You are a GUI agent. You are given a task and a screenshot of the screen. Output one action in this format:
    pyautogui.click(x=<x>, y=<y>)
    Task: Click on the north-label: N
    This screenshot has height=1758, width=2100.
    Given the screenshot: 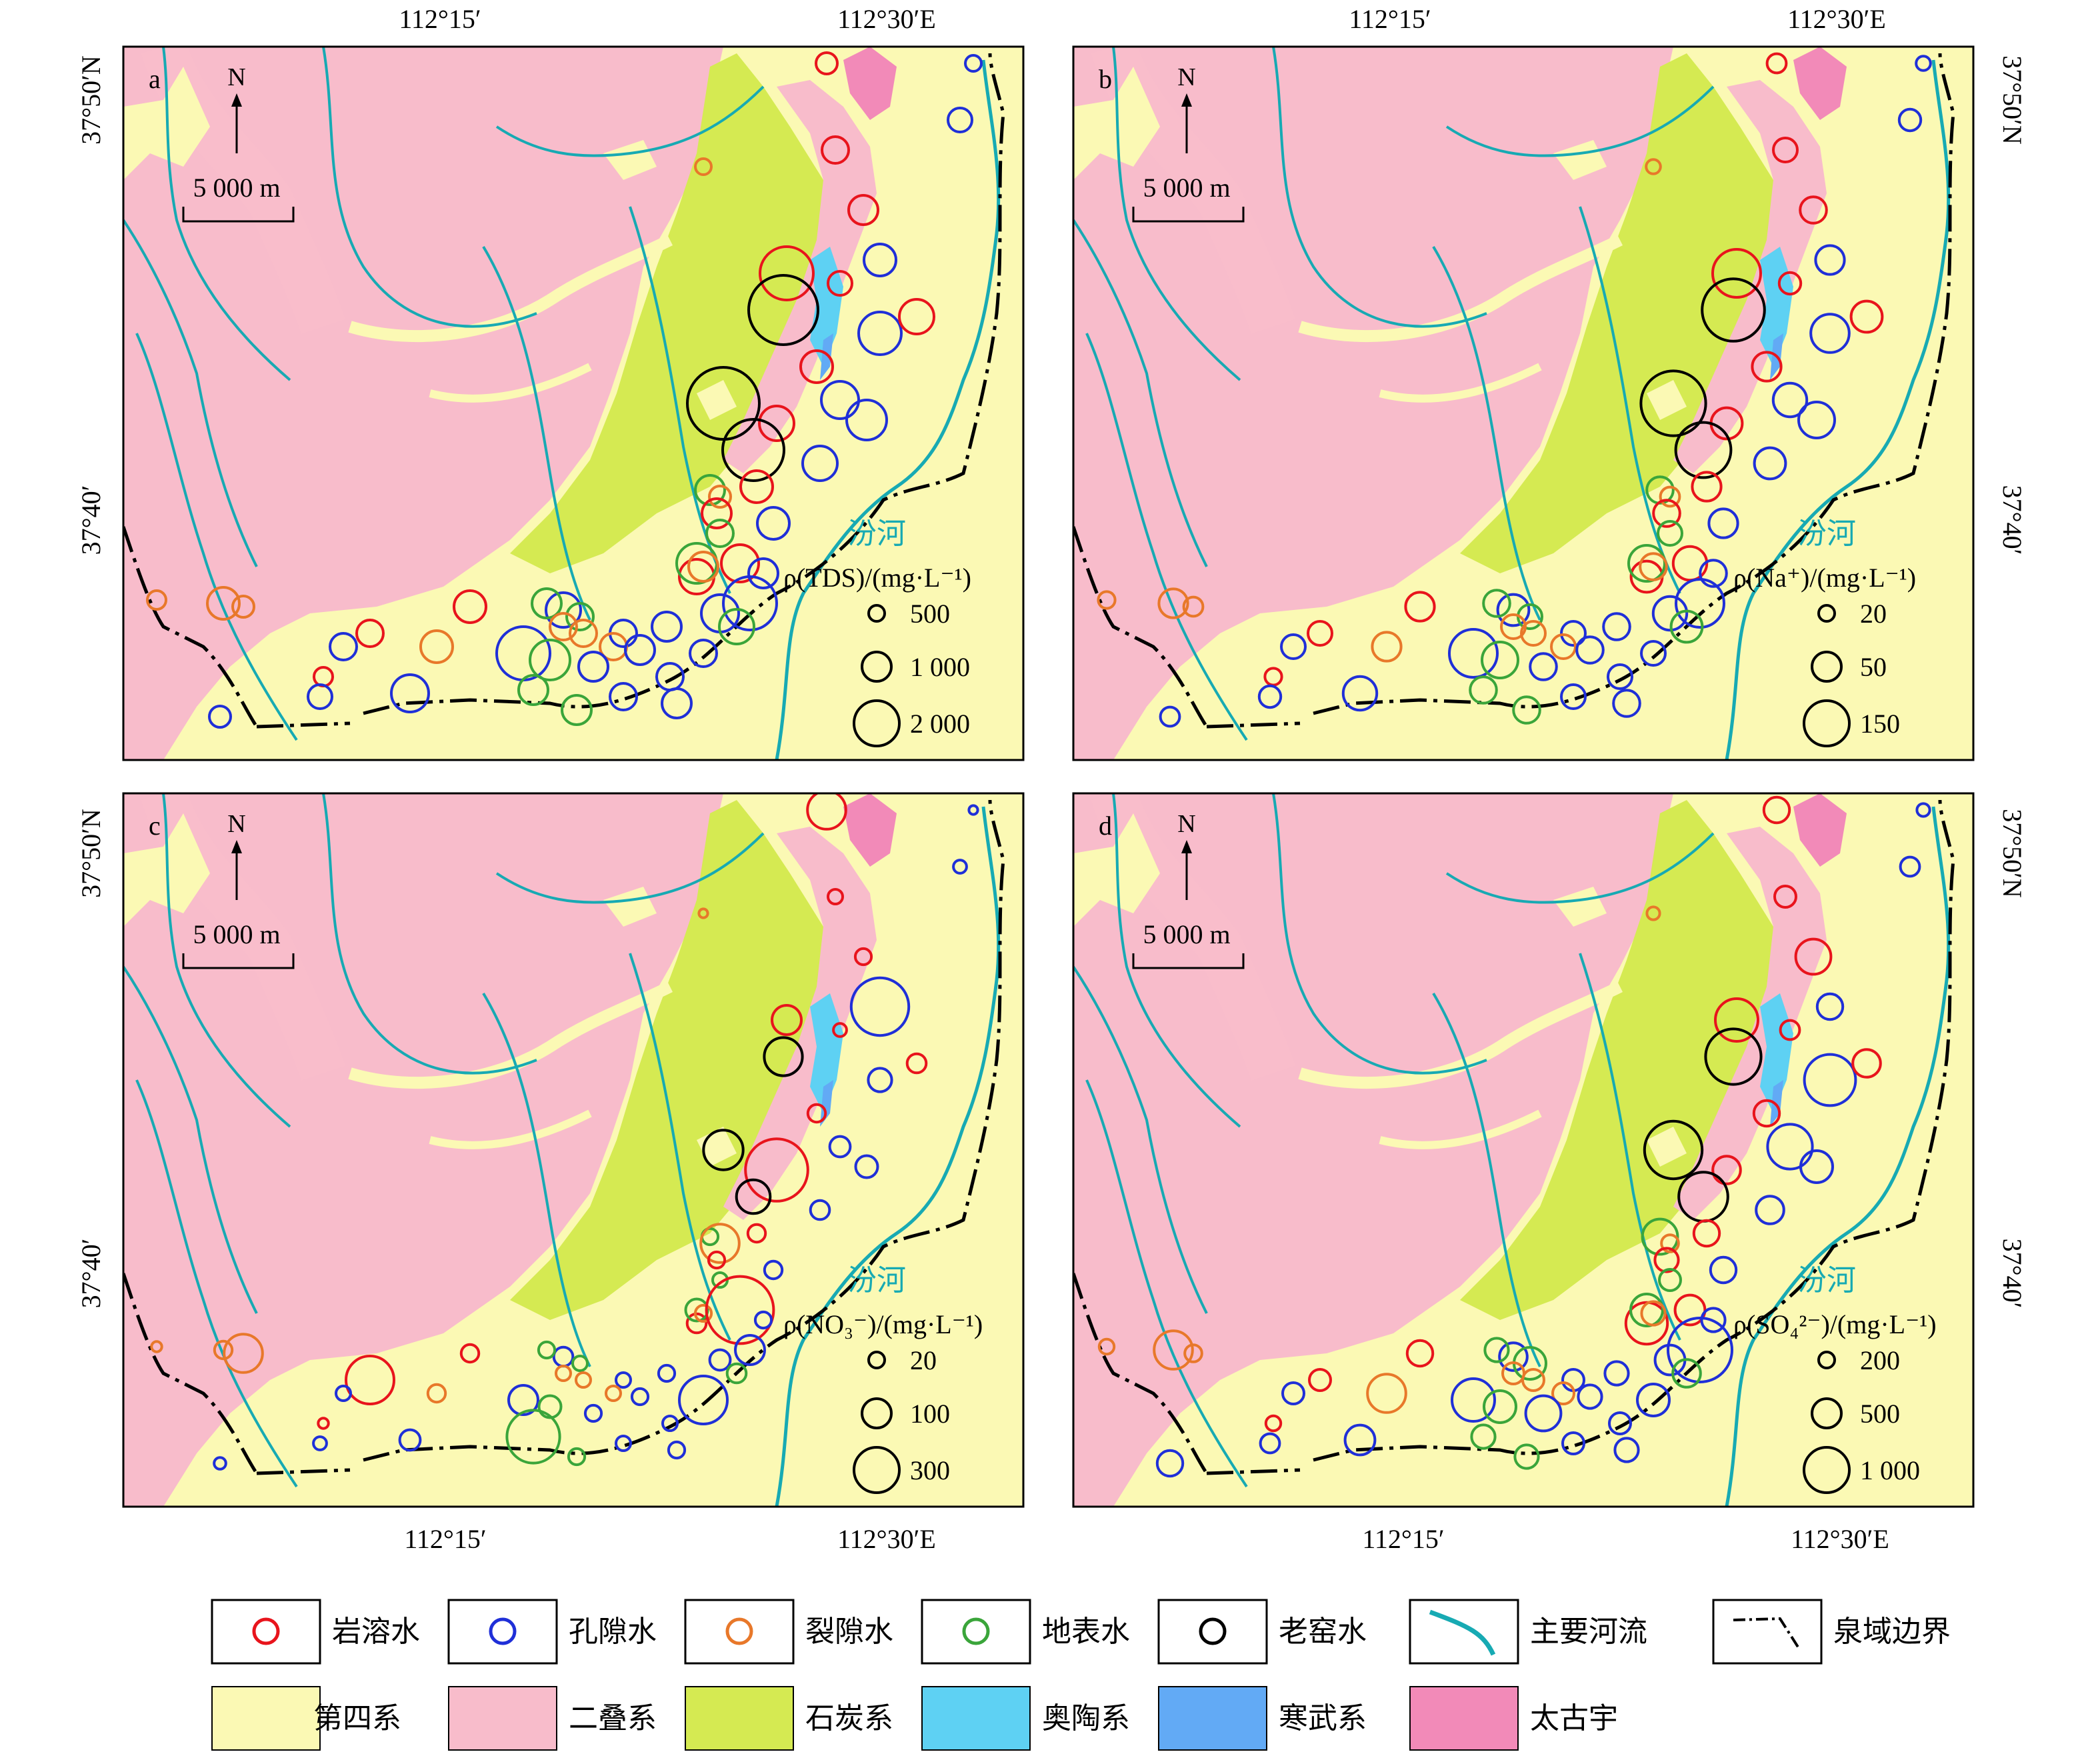 What is the action you would take?
    pyautogui.click(x=1186, y=77)
    